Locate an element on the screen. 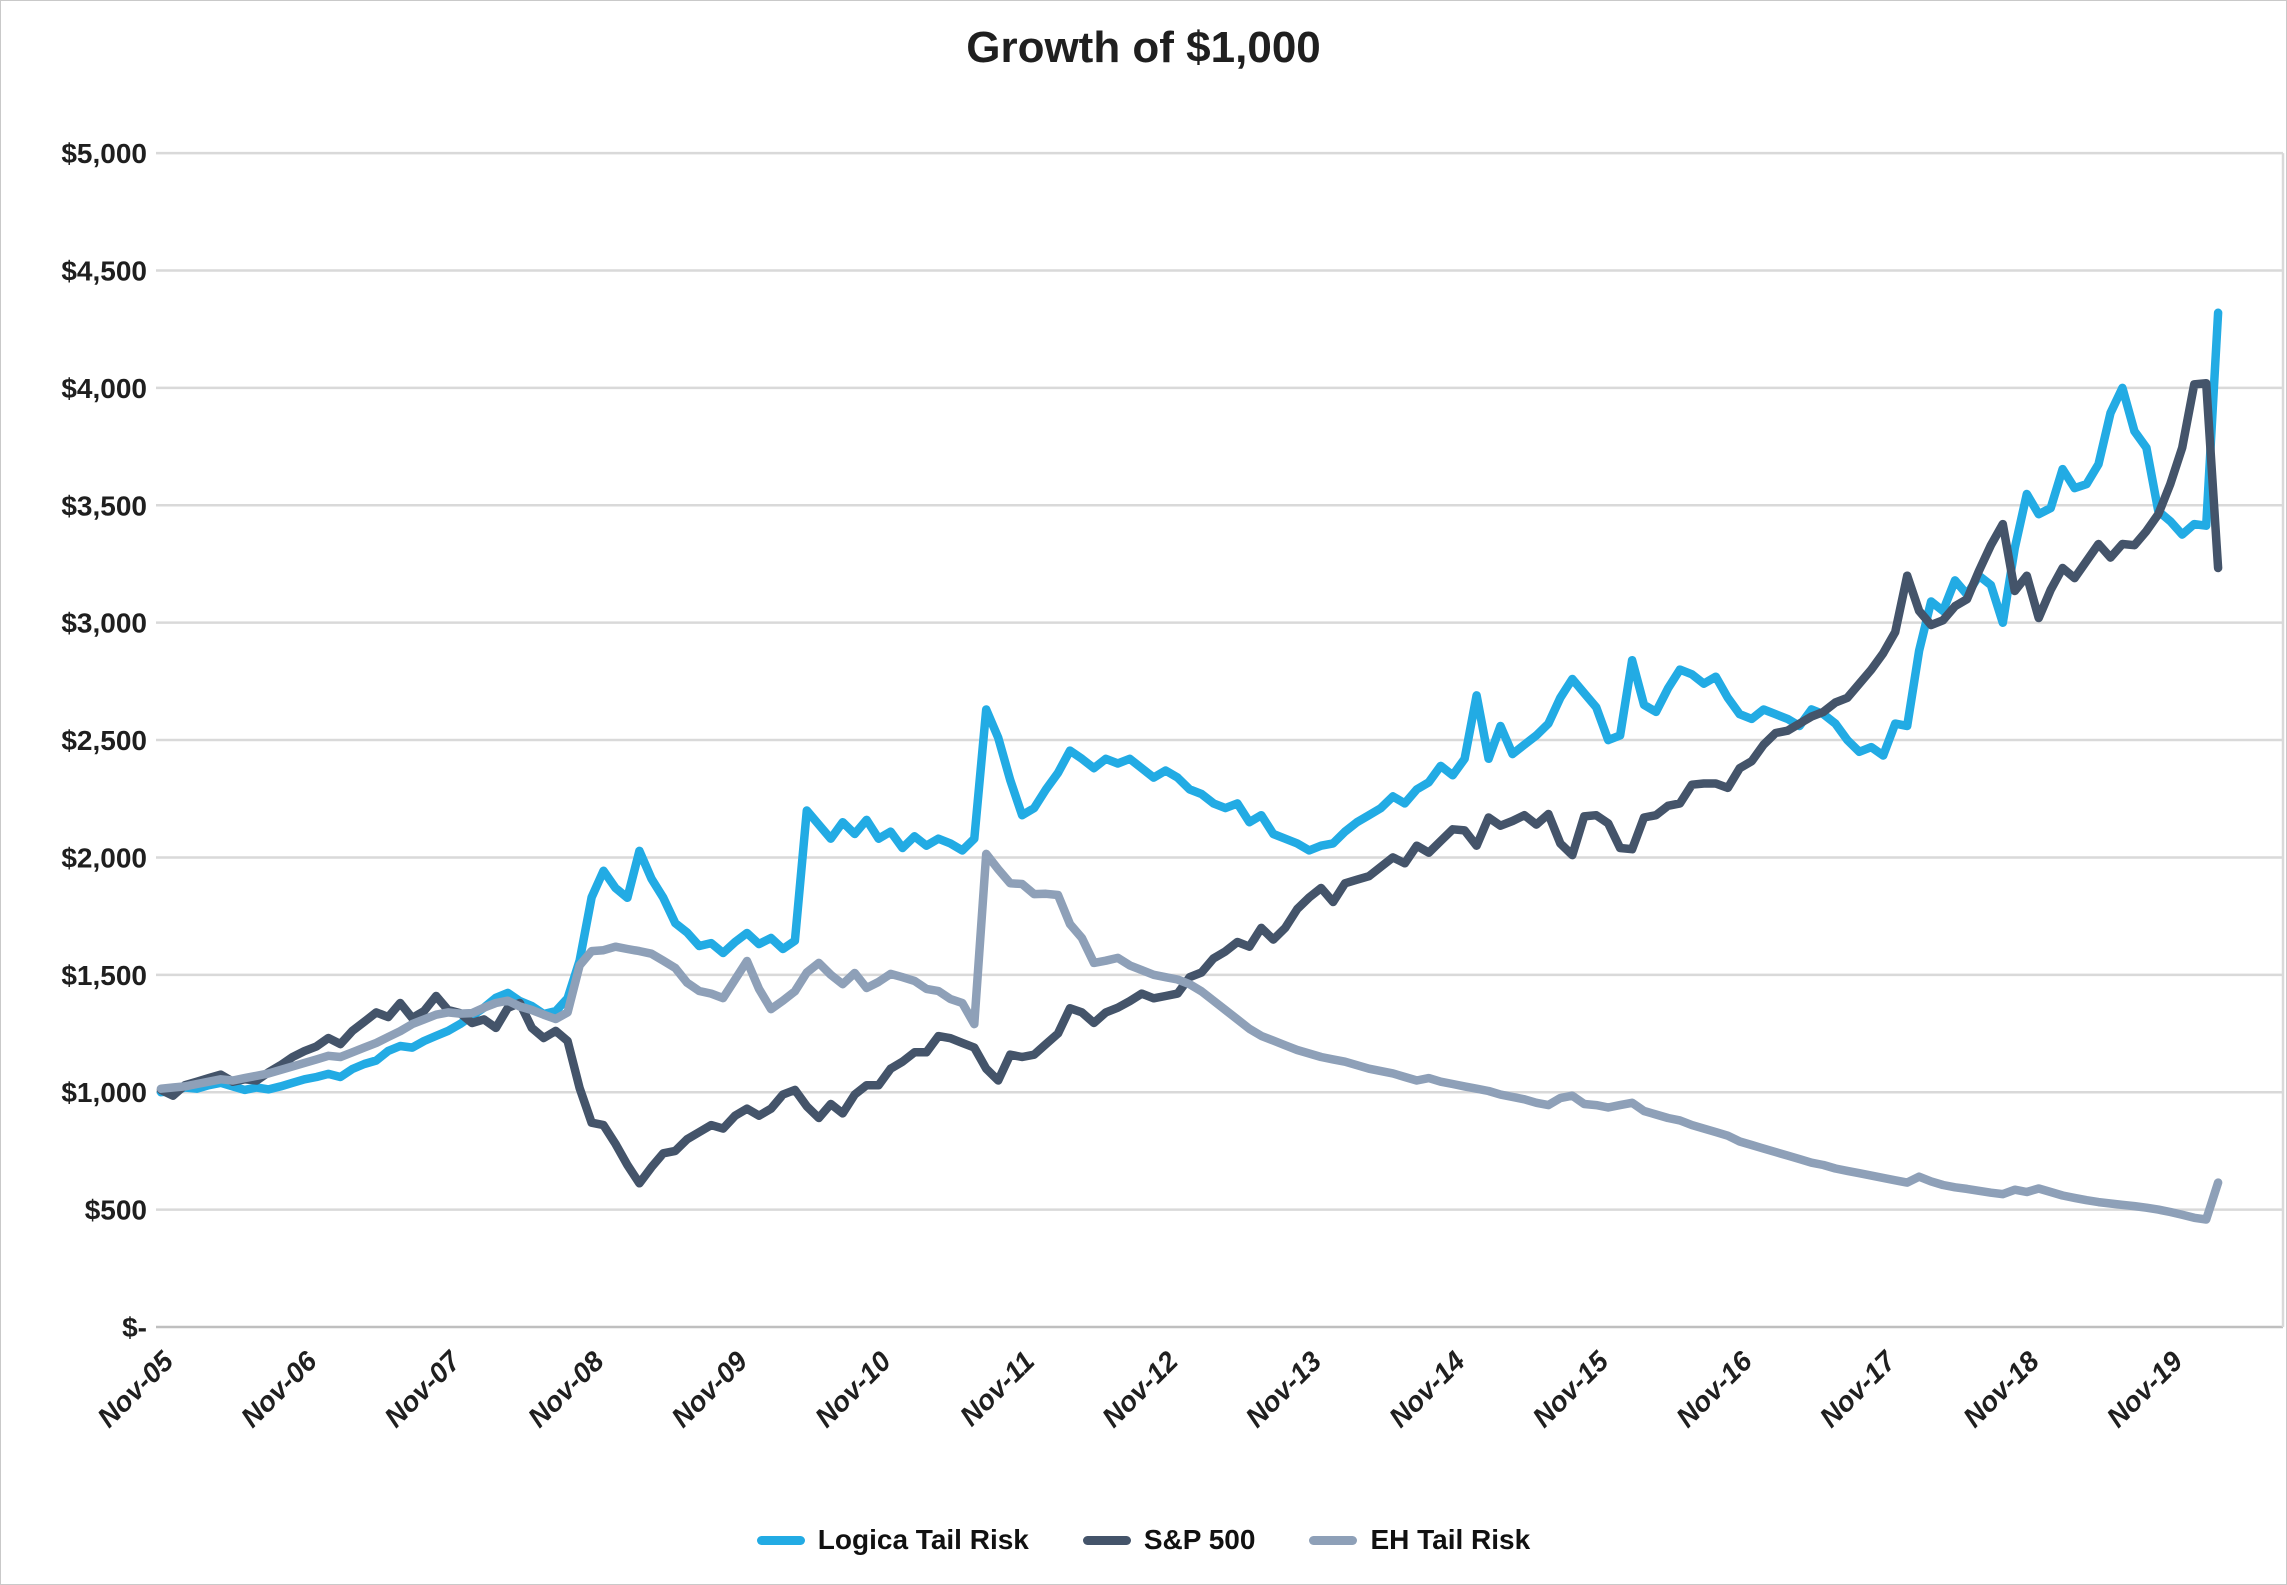 This screenshot has width=2287, height=1585. x-tick-label: Nov-12 is located at coordinates (1140, 1389).